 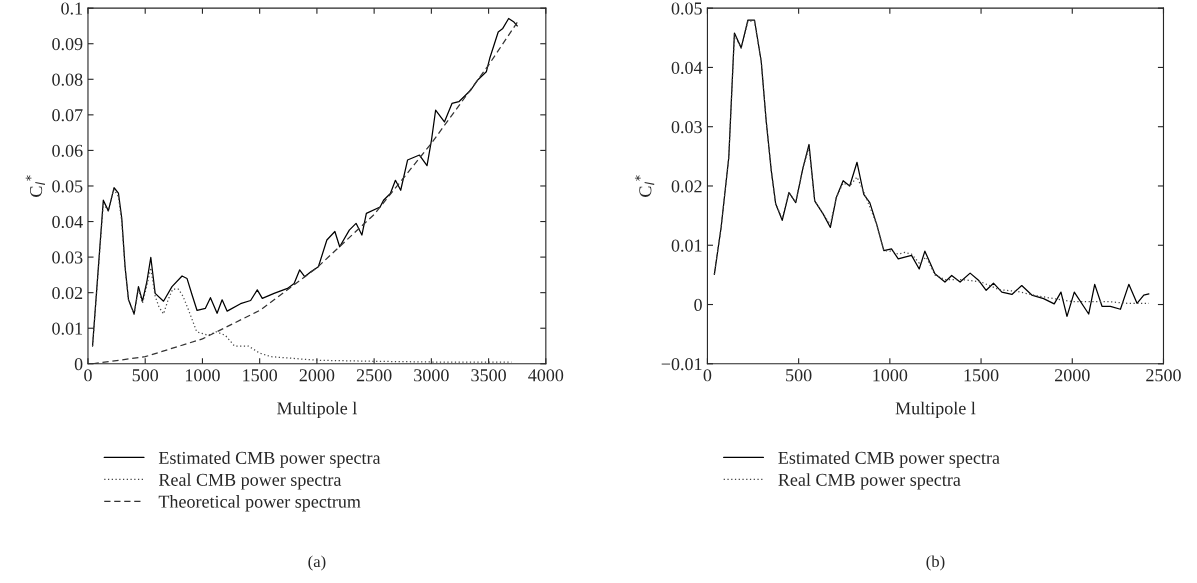 What do you see at coordinates (488, 375) in the screenshot?
I see `x-tick-label: 3500` at bounding box center [488, 375].